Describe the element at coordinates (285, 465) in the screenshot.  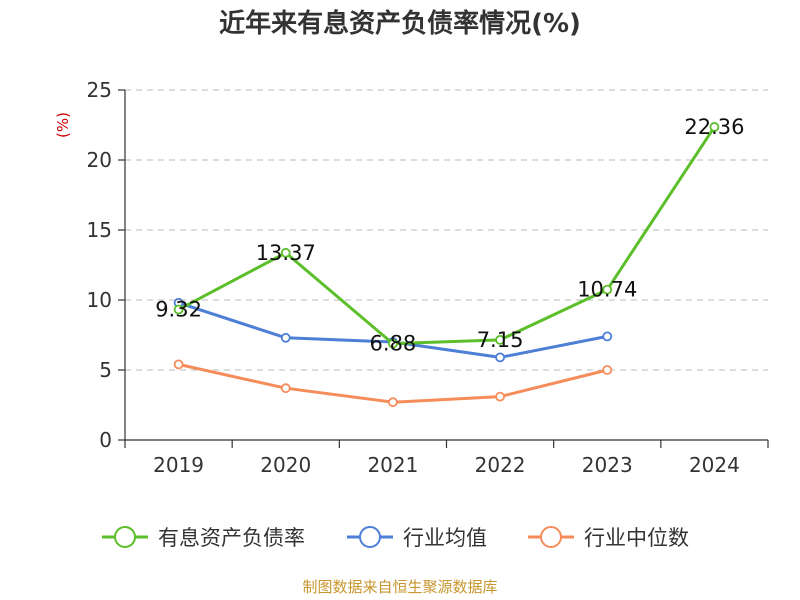
I see `x-tick-label: 2020` at that location.